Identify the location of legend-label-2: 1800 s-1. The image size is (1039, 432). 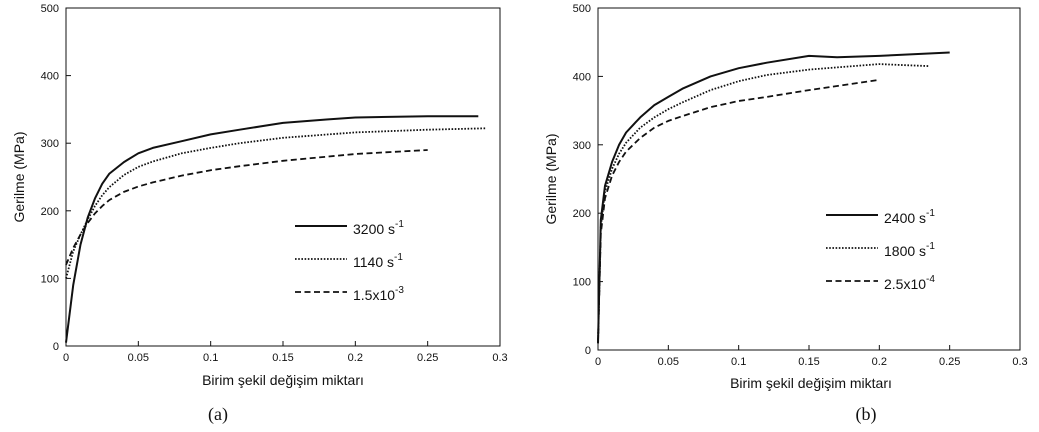
(909, 250).